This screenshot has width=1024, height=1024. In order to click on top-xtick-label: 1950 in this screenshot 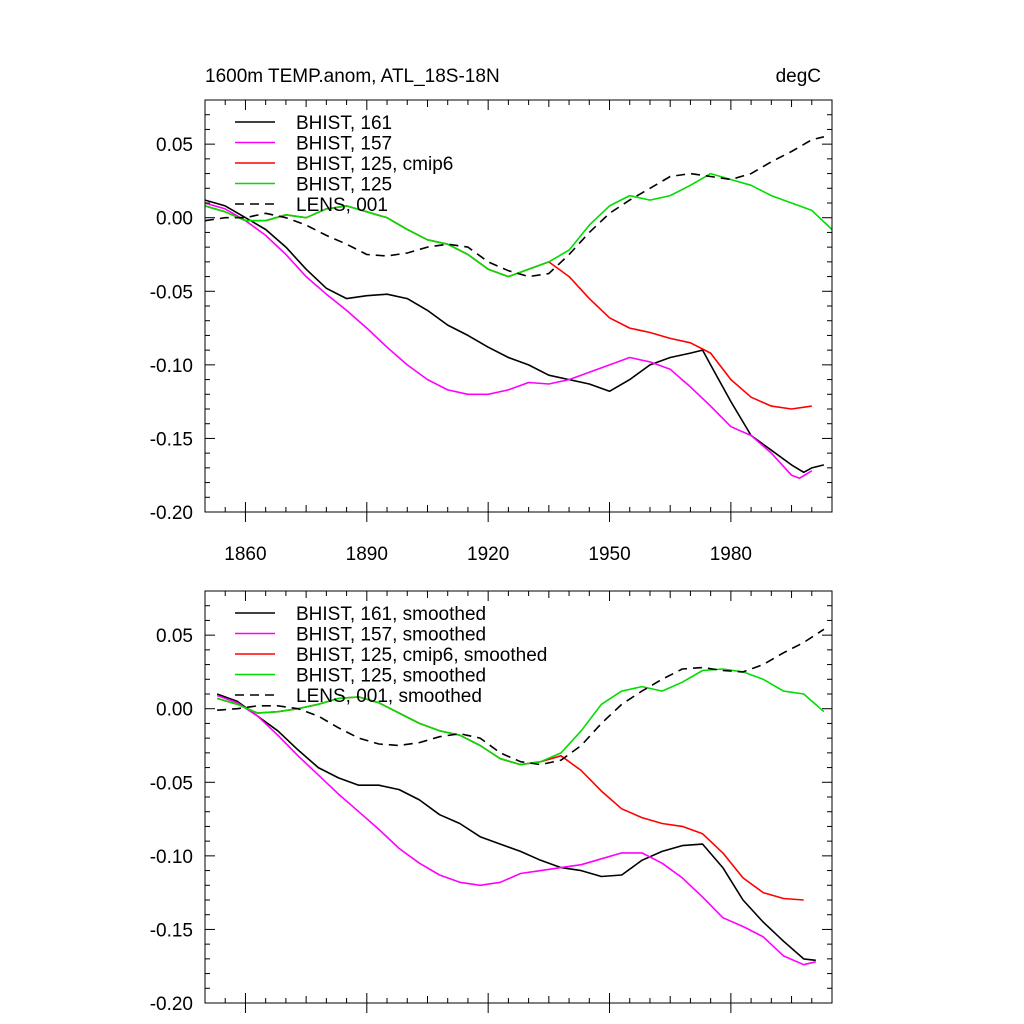, I will do `click(609, 554)`.